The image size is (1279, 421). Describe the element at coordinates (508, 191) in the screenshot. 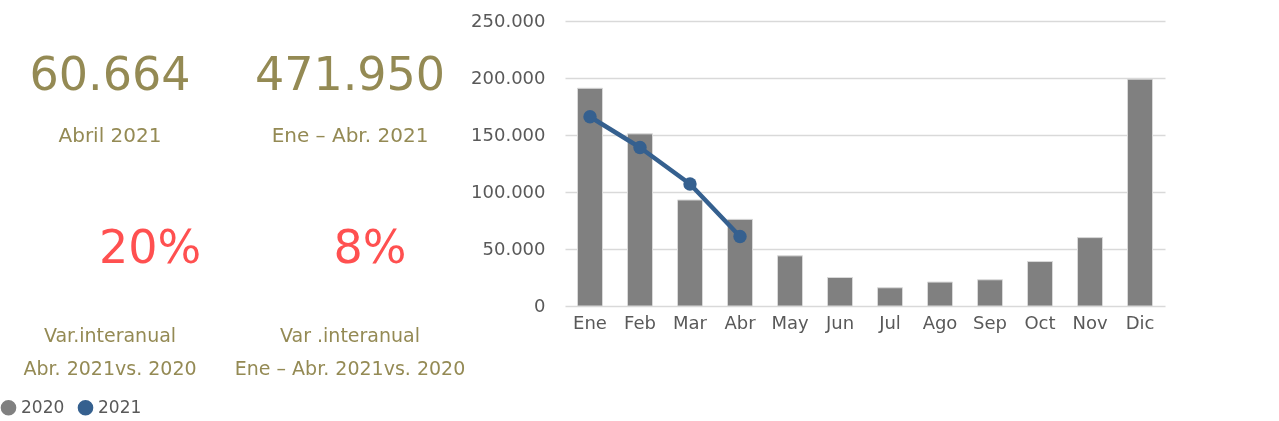

I see `y-tick-label: 100.000` at that location.